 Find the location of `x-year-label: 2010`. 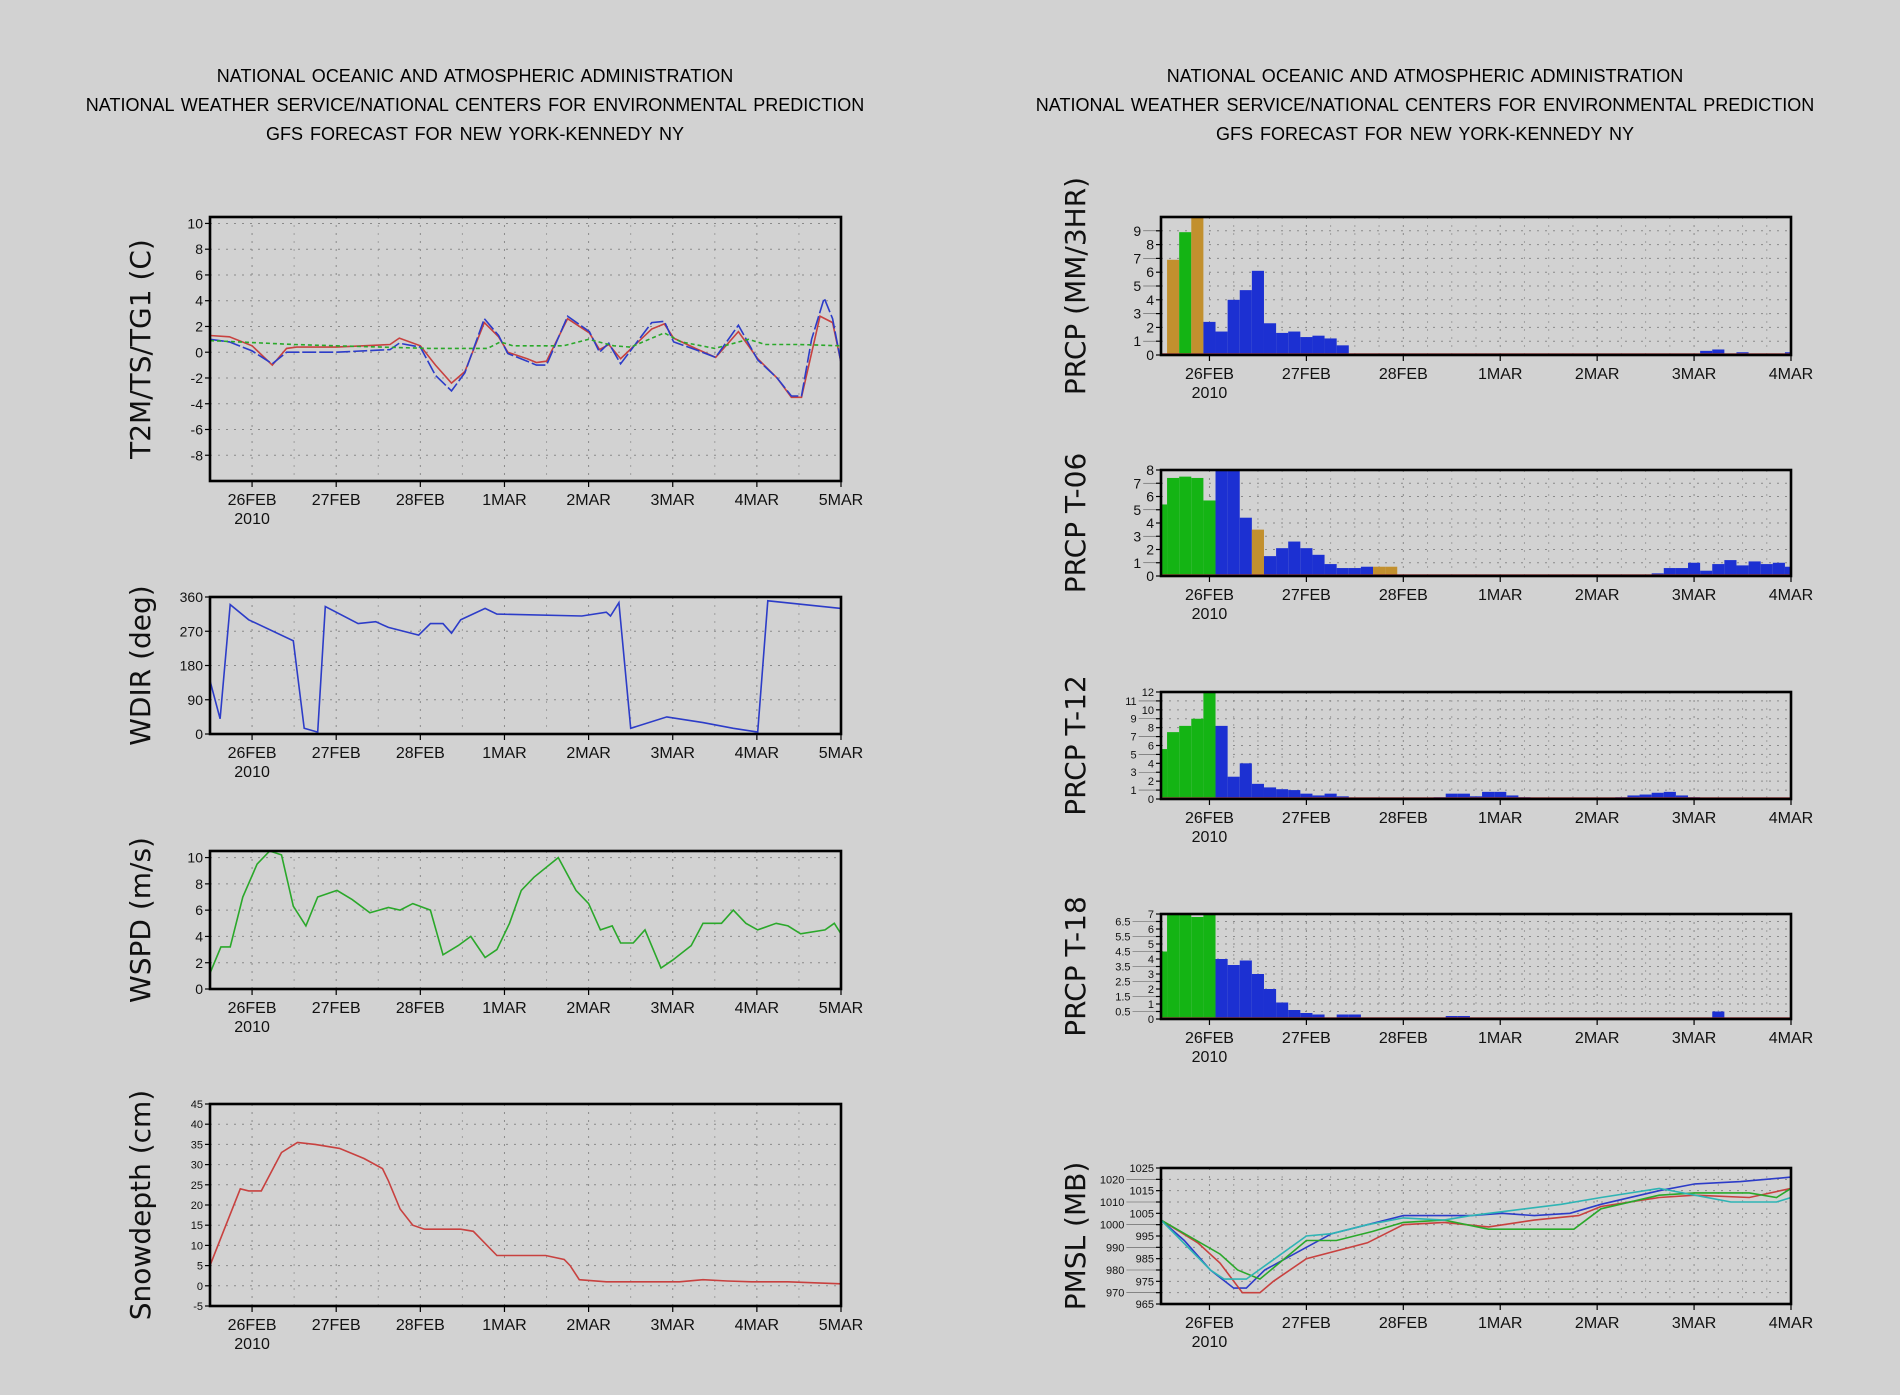

x-year-label: 2010 is located at coordinates (1210, 1057).